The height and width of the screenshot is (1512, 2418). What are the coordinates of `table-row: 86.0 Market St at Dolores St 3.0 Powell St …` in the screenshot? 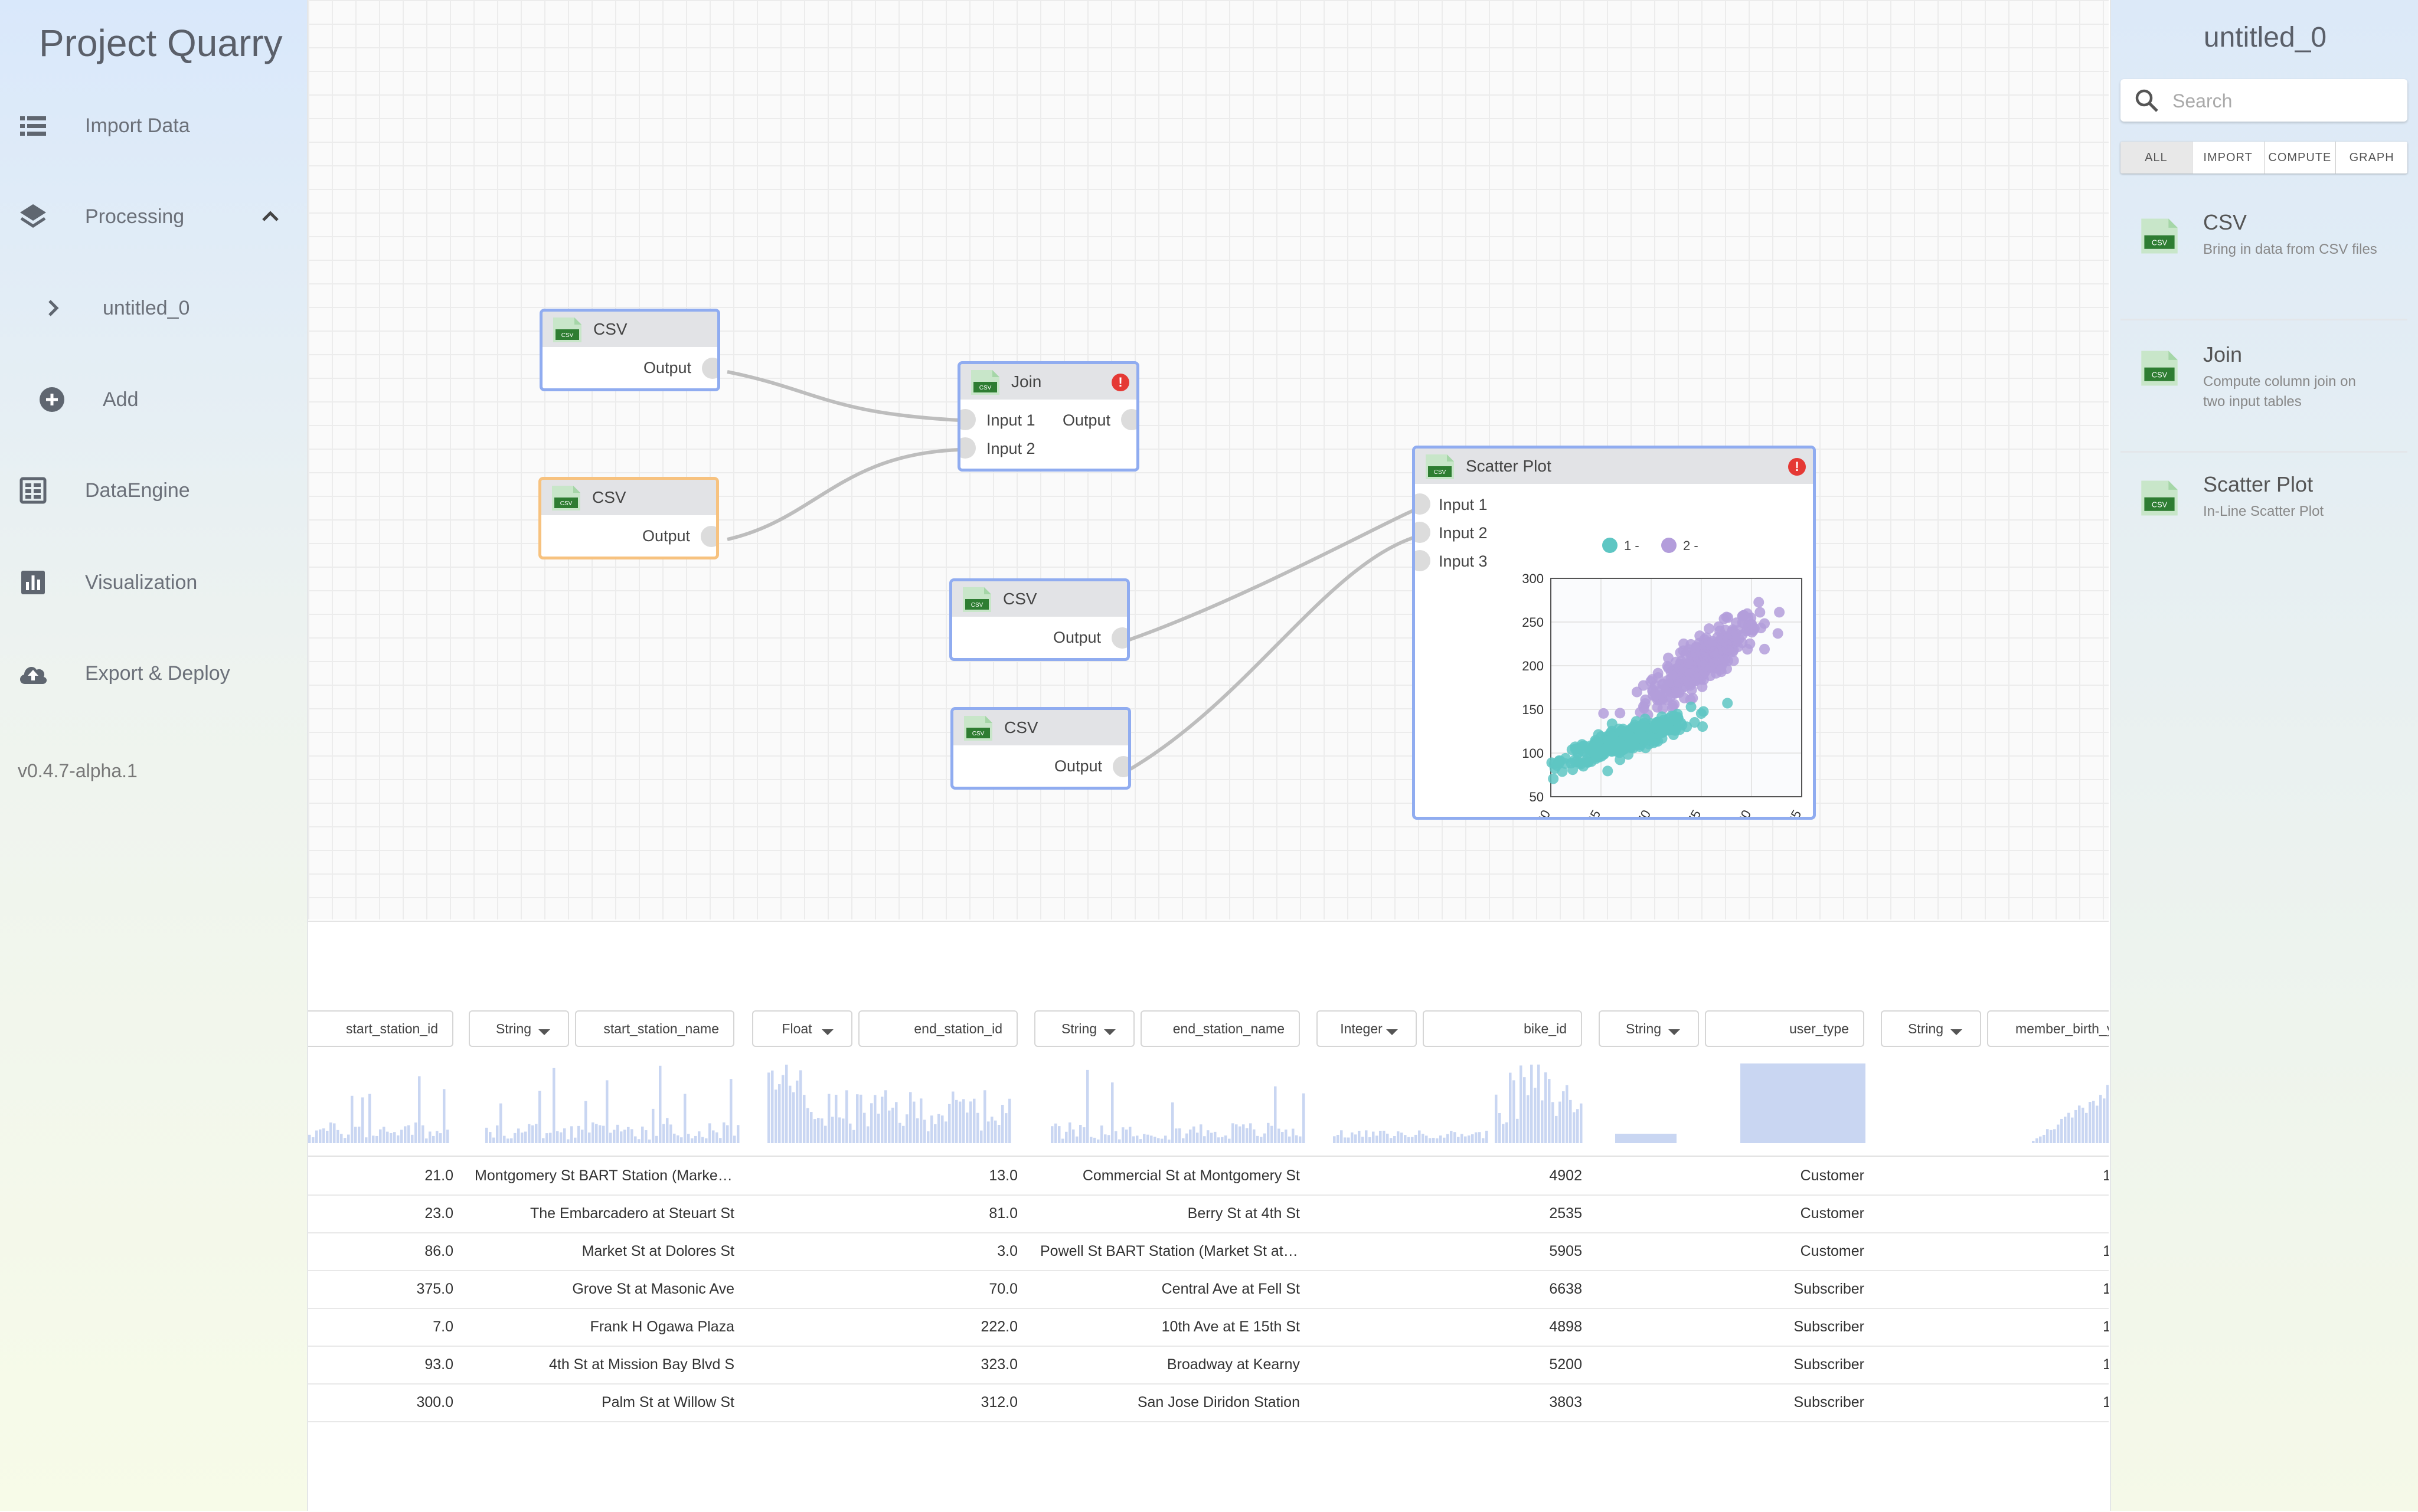 It's located at (1208, 1251).